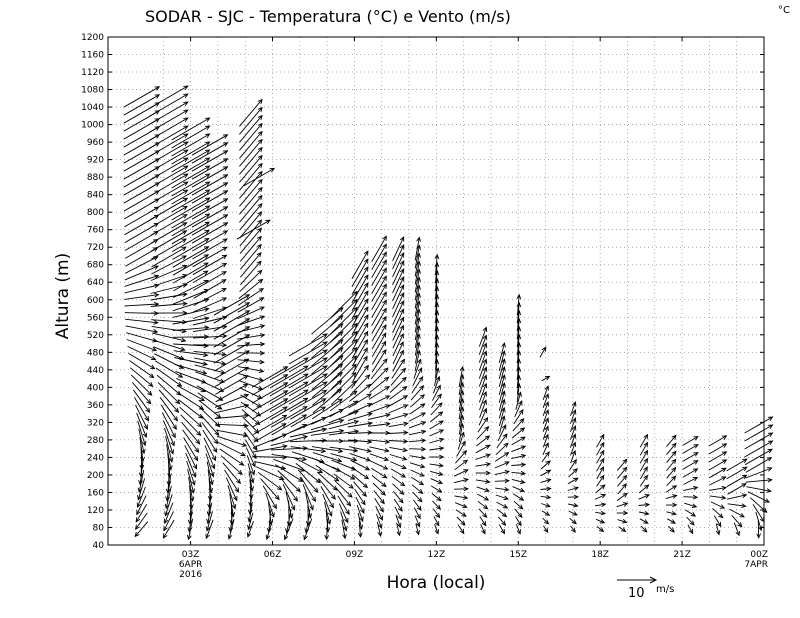  I want to click on wind-profile, so click(437, 394).